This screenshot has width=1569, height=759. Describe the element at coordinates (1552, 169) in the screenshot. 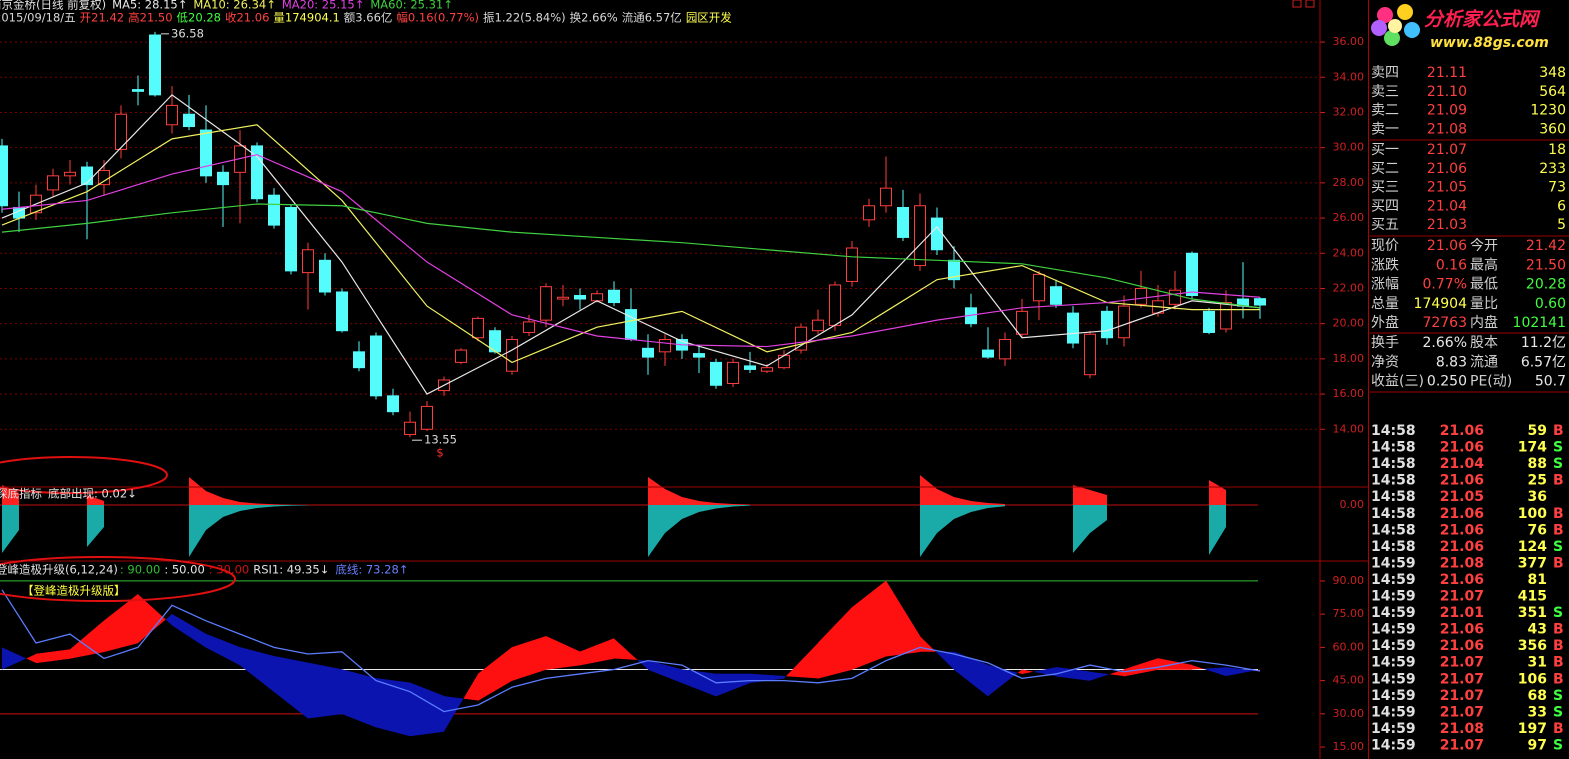

I see `book-volume: 233` at that location.